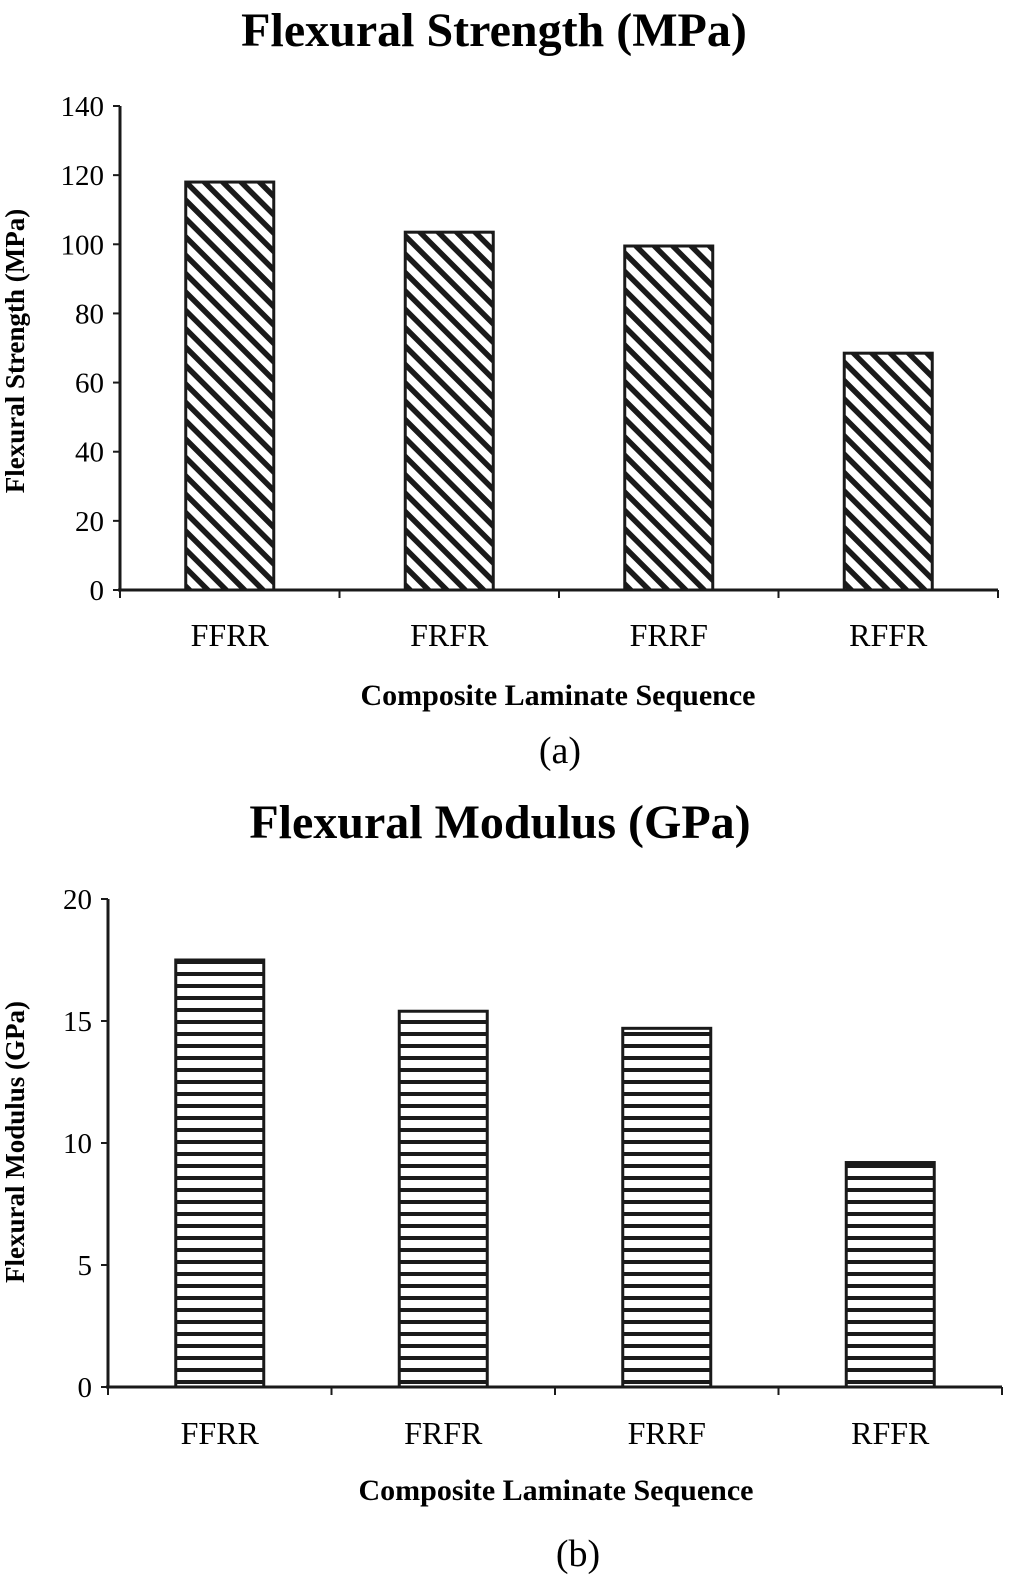 The width and height of the screenshot is (1016, 1585). Describe the element at coordinates (494, 30) in the screenshot. I see `chart-title: Flexural Strength (MPa)` at that location.